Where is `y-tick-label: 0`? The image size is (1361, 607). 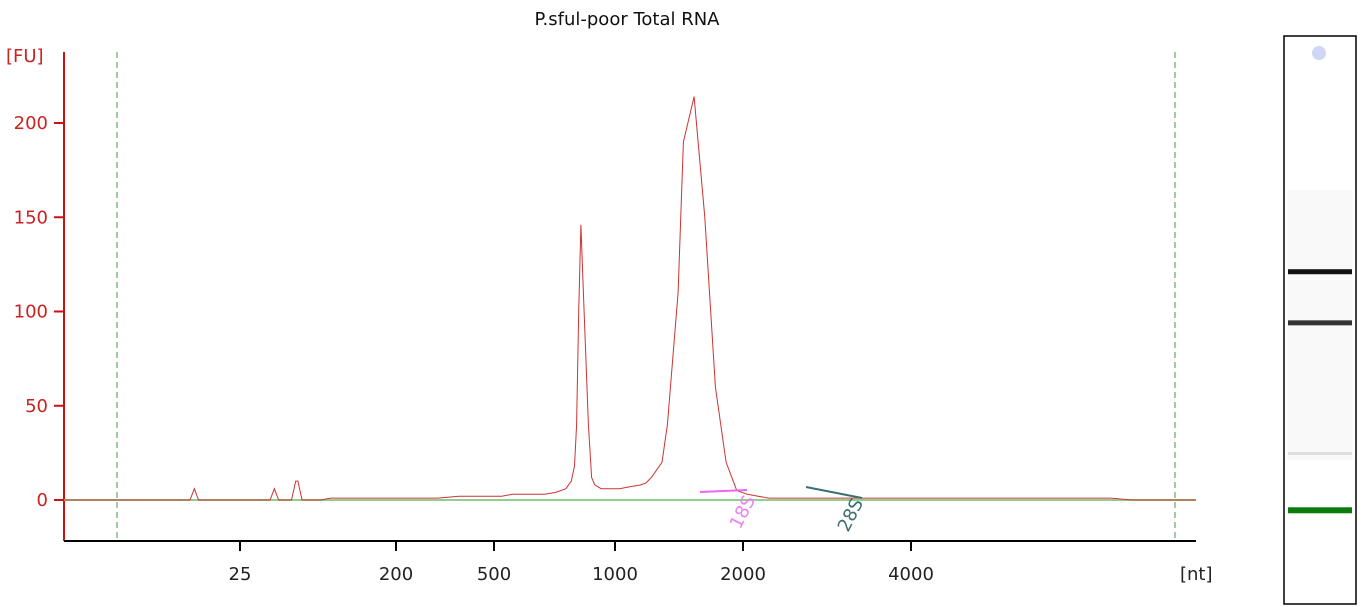 y-tick-label: 0 is located at coordinates (42, 500).